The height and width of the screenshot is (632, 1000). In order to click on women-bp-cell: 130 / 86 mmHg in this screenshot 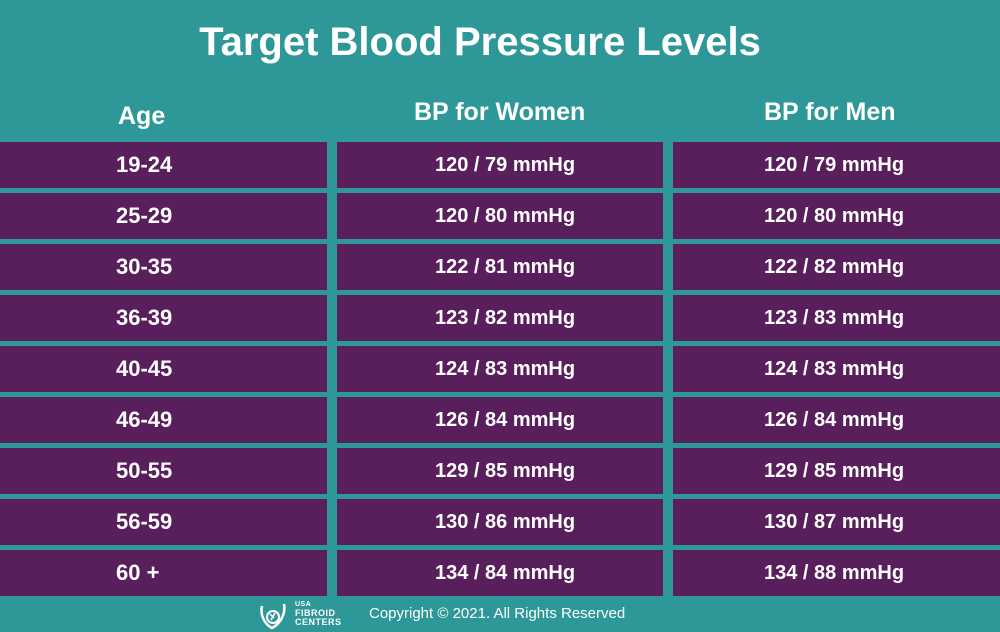, I will do `click(500, 522)`.